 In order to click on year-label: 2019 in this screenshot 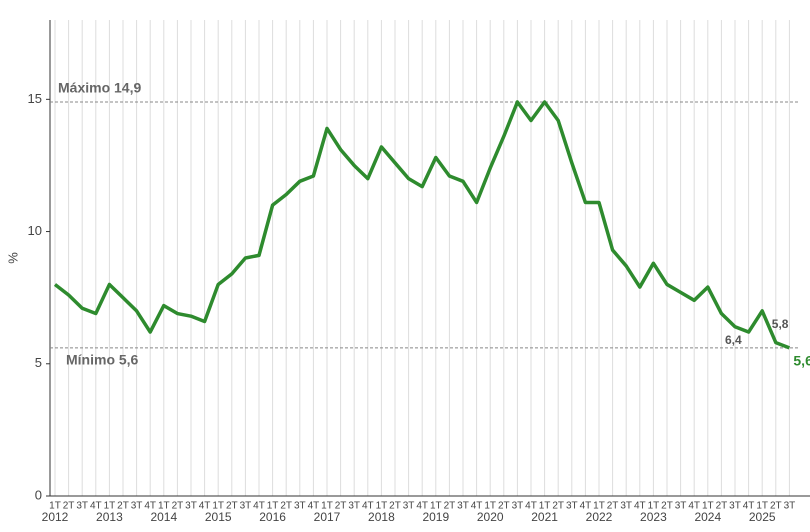, I will do `click(435, 517)`.